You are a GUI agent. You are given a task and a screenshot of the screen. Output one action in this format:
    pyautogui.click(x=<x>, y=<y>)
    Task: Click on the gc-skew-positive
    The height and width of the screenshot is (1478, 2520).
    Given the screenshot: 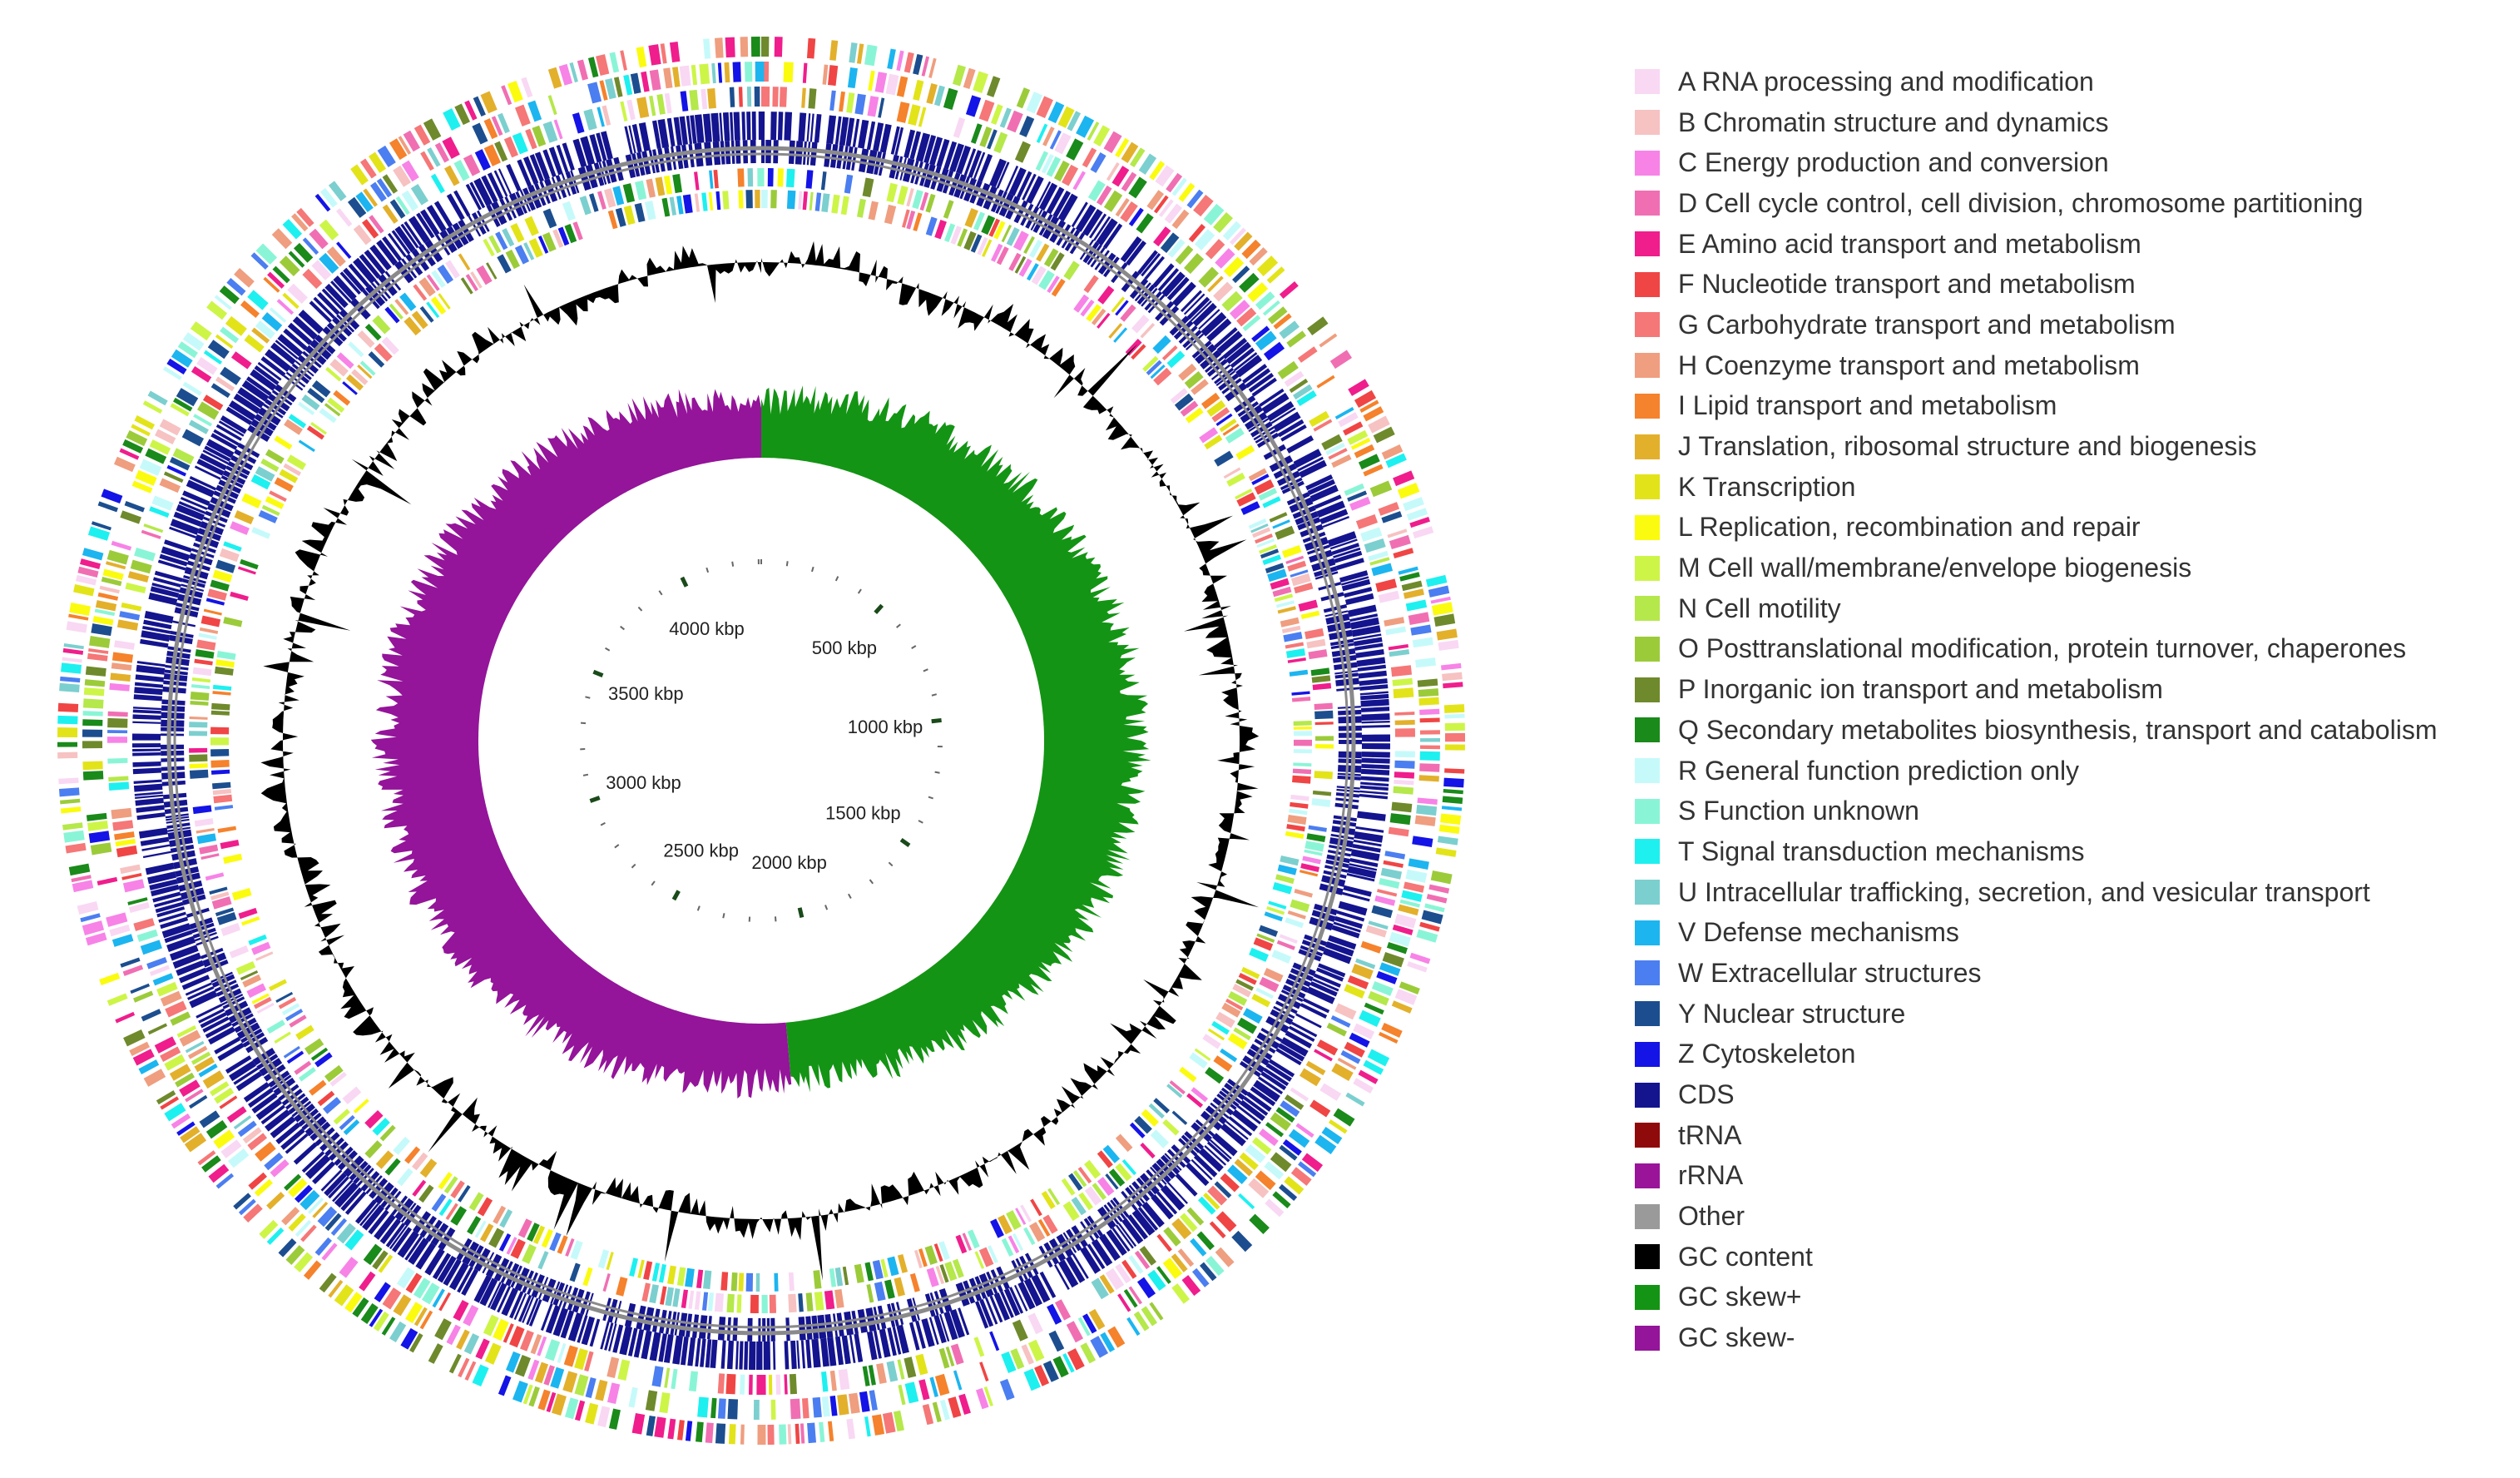 What is the action you would take?
    pyautogui.click(x=956, y=739)
    